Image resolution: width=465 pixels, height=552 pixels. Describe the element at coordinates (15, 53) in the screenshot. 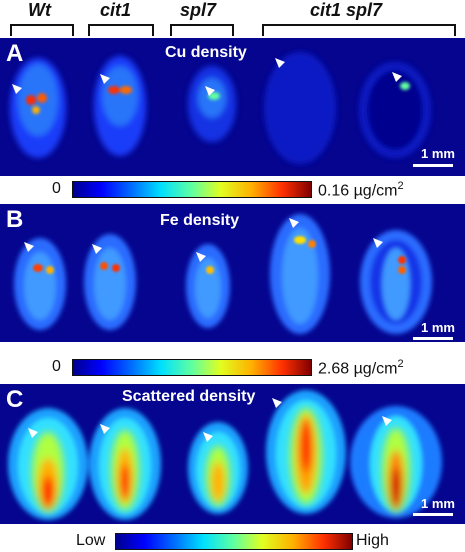

I see `panel-a-letter: A` at that location.